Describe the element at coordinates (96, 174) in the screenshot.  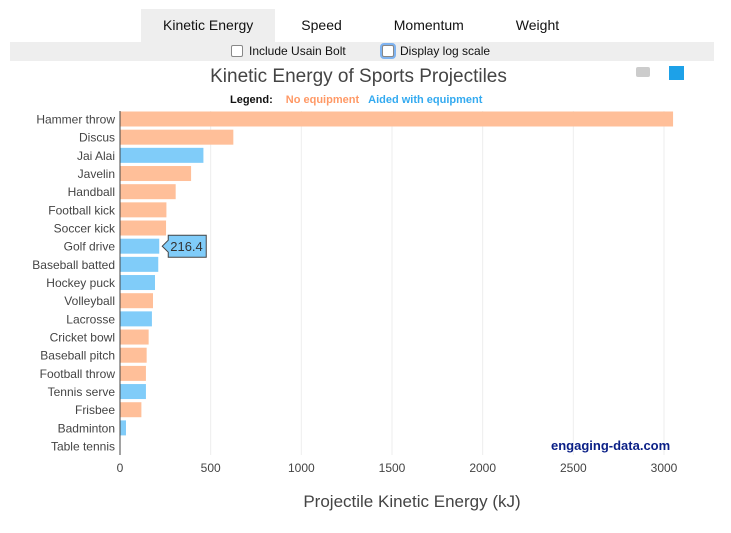
I see `y-tick-label: Javelin` at that location.